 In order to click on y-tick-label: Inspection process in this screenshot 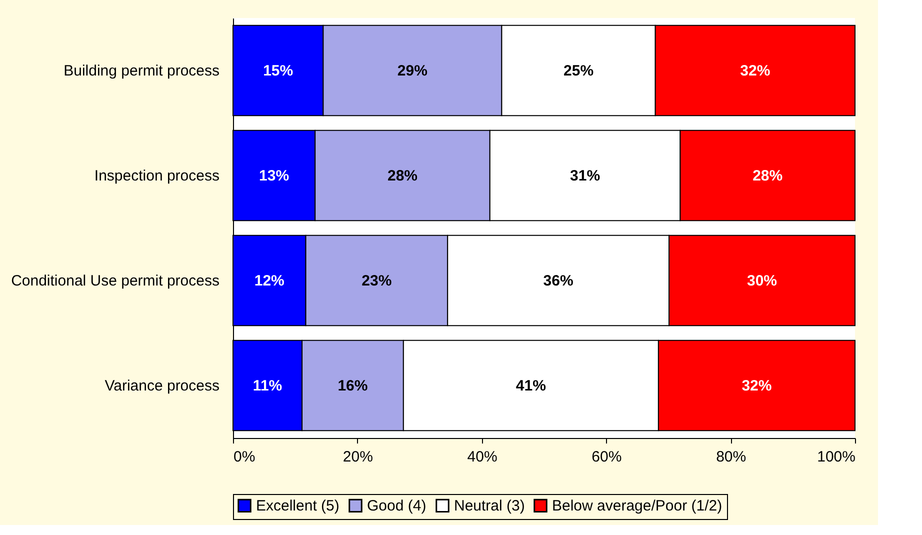, I will do `click(157, 176)`.